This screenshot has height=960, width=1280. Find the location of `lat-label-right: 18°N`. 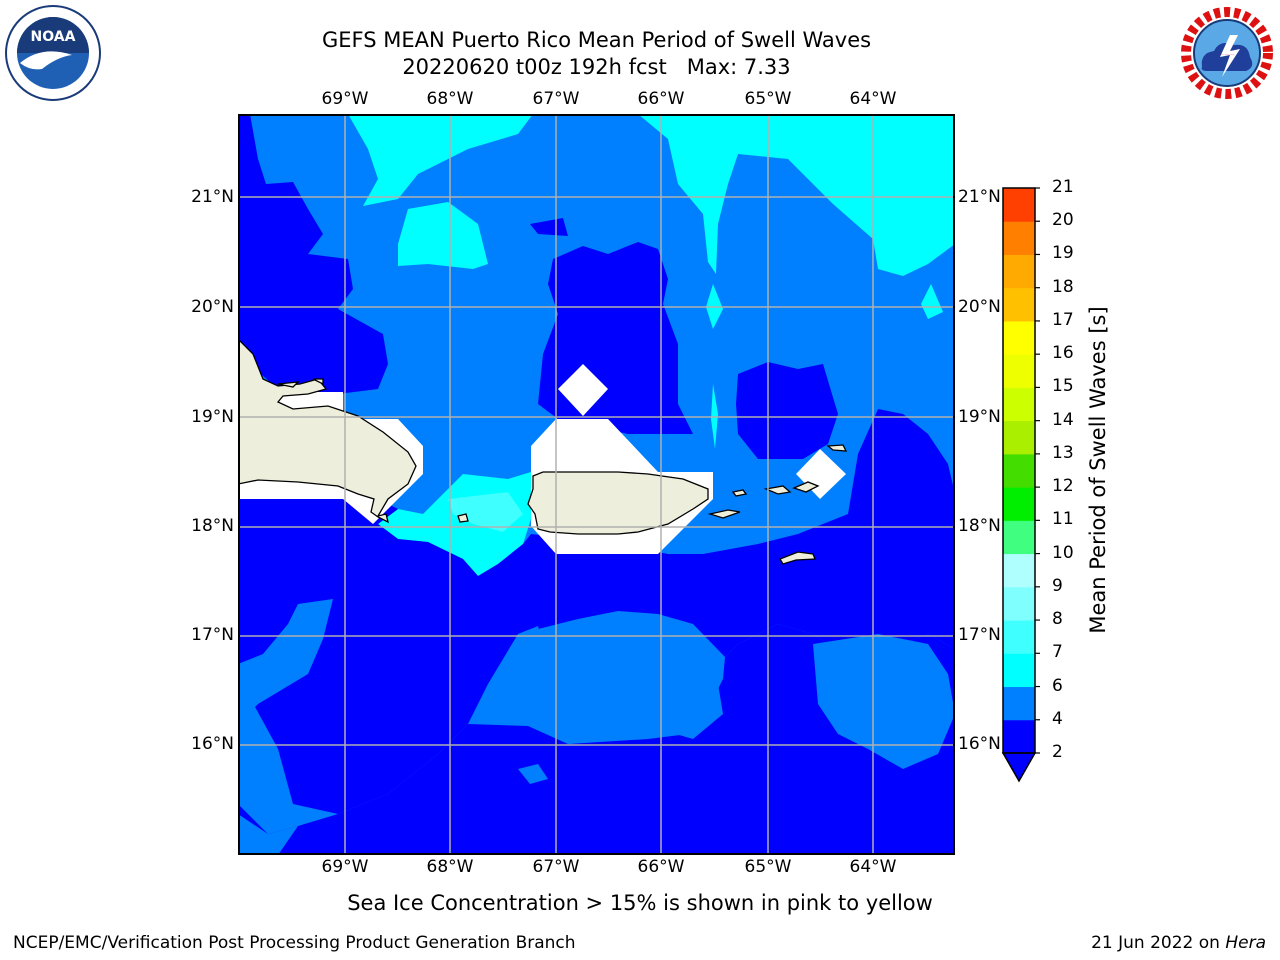

lat-label-right: 18°N is located at coordinates (979, 526).